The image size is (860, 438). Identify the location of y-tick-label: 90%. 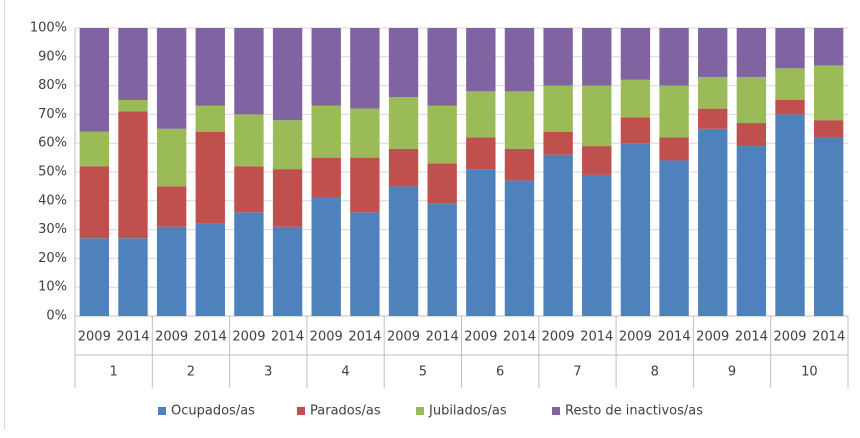
(52, 56).